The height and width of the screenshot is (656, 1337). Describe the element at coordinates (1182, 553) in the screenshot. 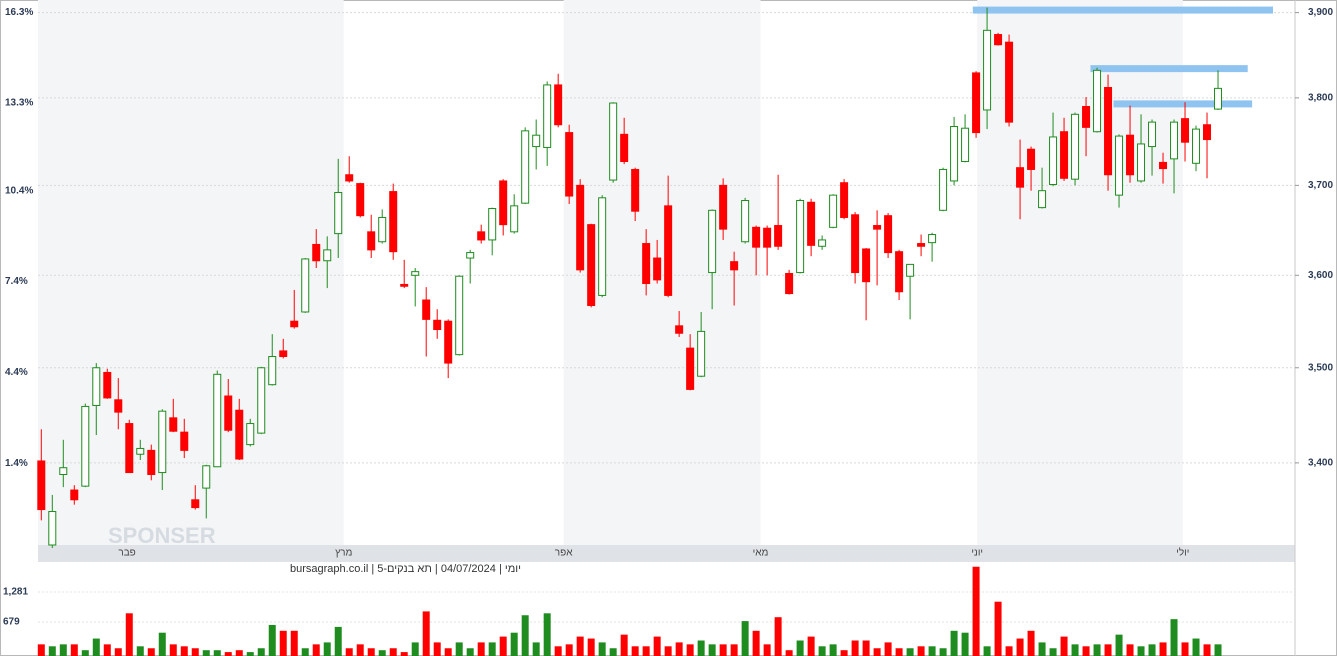

I see `x-tick-label: יולי` at that location.